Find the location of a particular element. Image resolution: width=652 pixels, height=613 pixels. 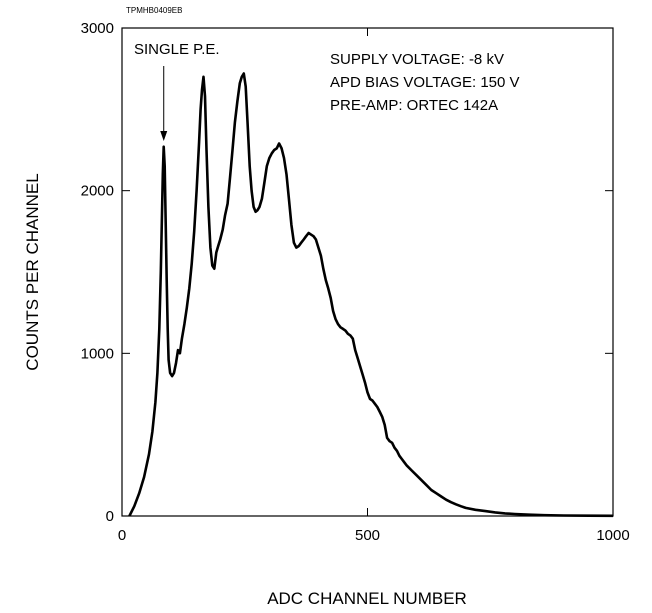

figure-code: TPMHB0409EB is located at coordinates (154, 10).